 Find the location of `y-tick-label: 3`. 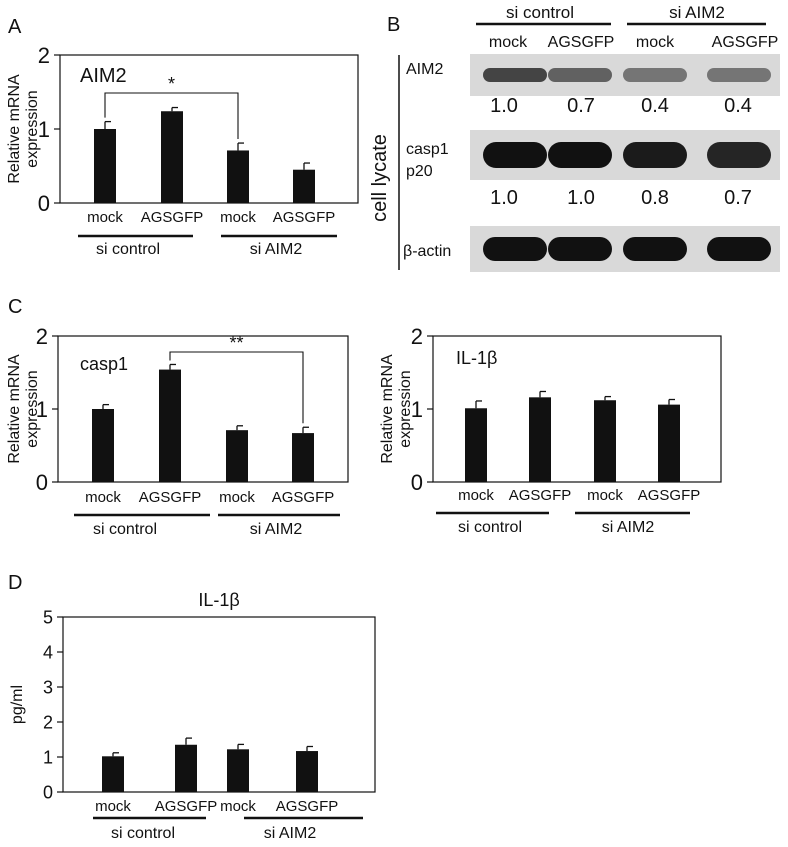

y-tick-label: 3 is located at coordinates (48, 687).